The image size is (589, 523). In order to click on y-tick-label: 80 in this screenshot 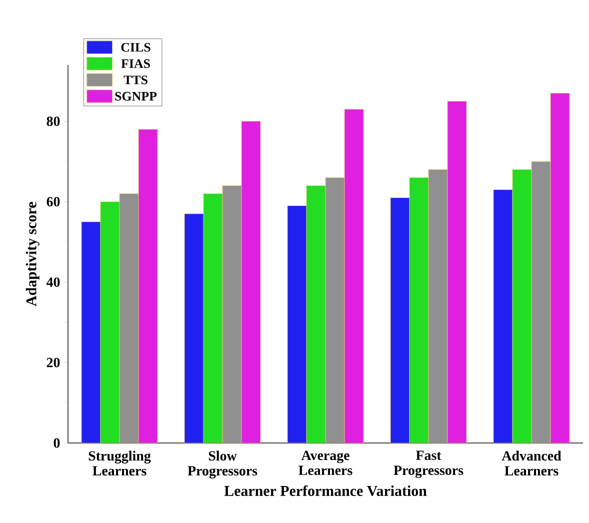, I will do `click(53, 121)`.